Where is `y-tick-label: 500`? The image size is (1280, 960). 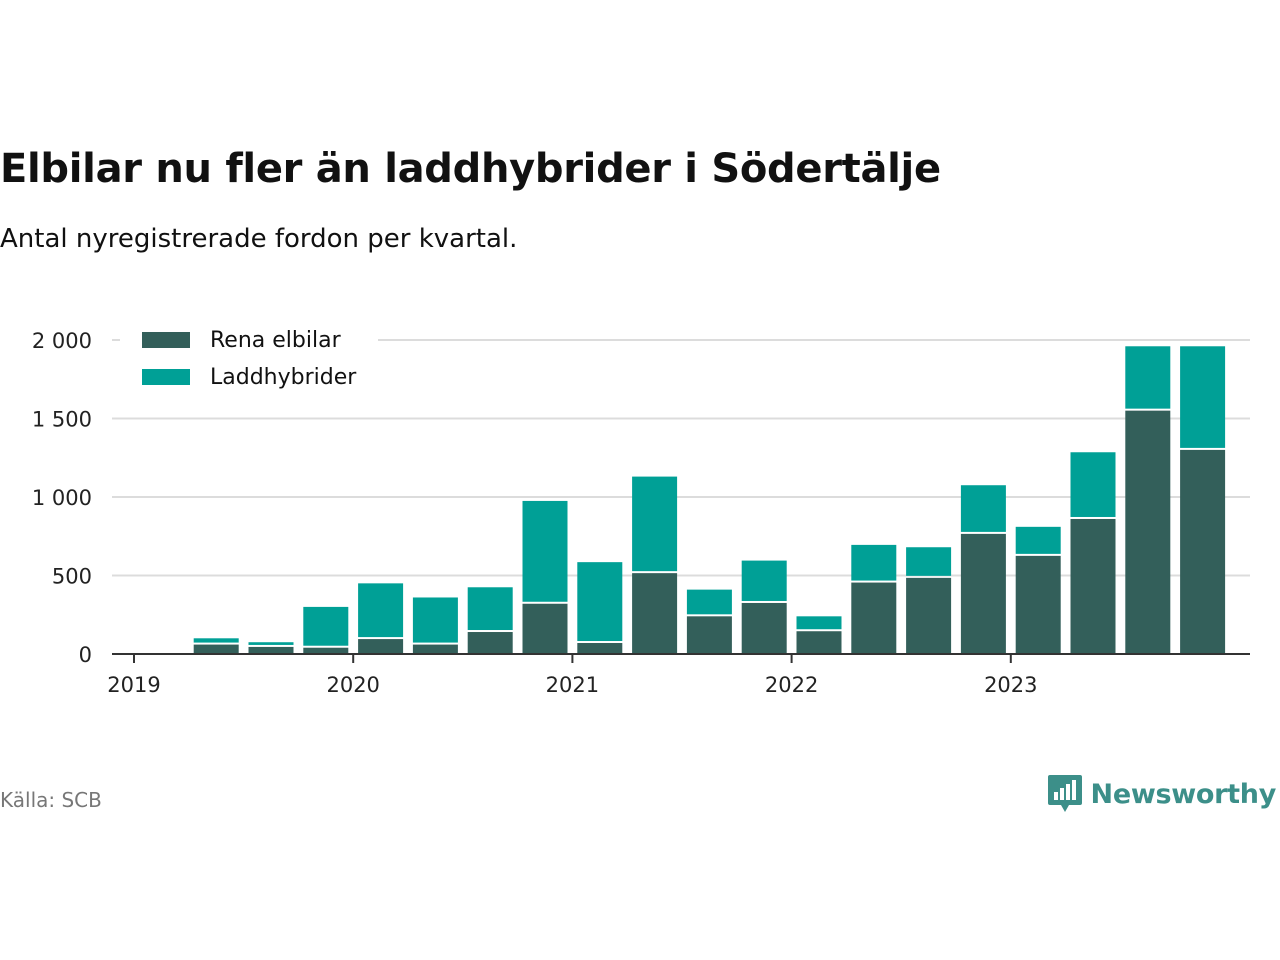 y-tick-label: 500 is located at coordinates (72, 577).